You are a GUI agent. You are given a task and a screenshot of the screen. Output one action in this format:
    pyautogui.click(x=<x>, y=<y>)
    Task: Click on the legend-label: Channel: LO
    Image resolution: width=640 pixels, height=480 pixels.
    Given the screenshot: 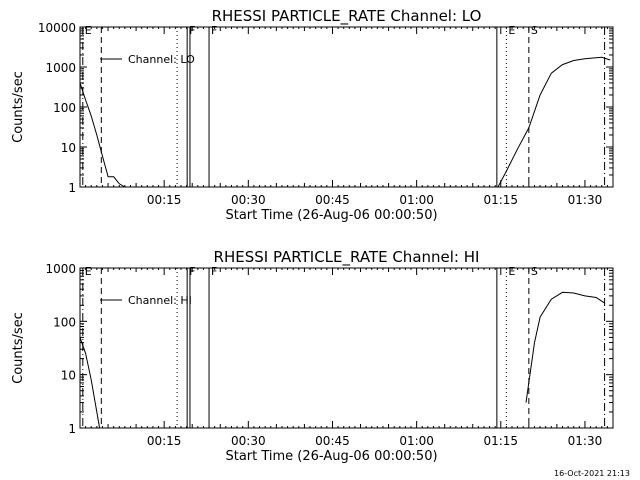 What is the action you would take?
    pyautogui.click(x=161, y=59)
    